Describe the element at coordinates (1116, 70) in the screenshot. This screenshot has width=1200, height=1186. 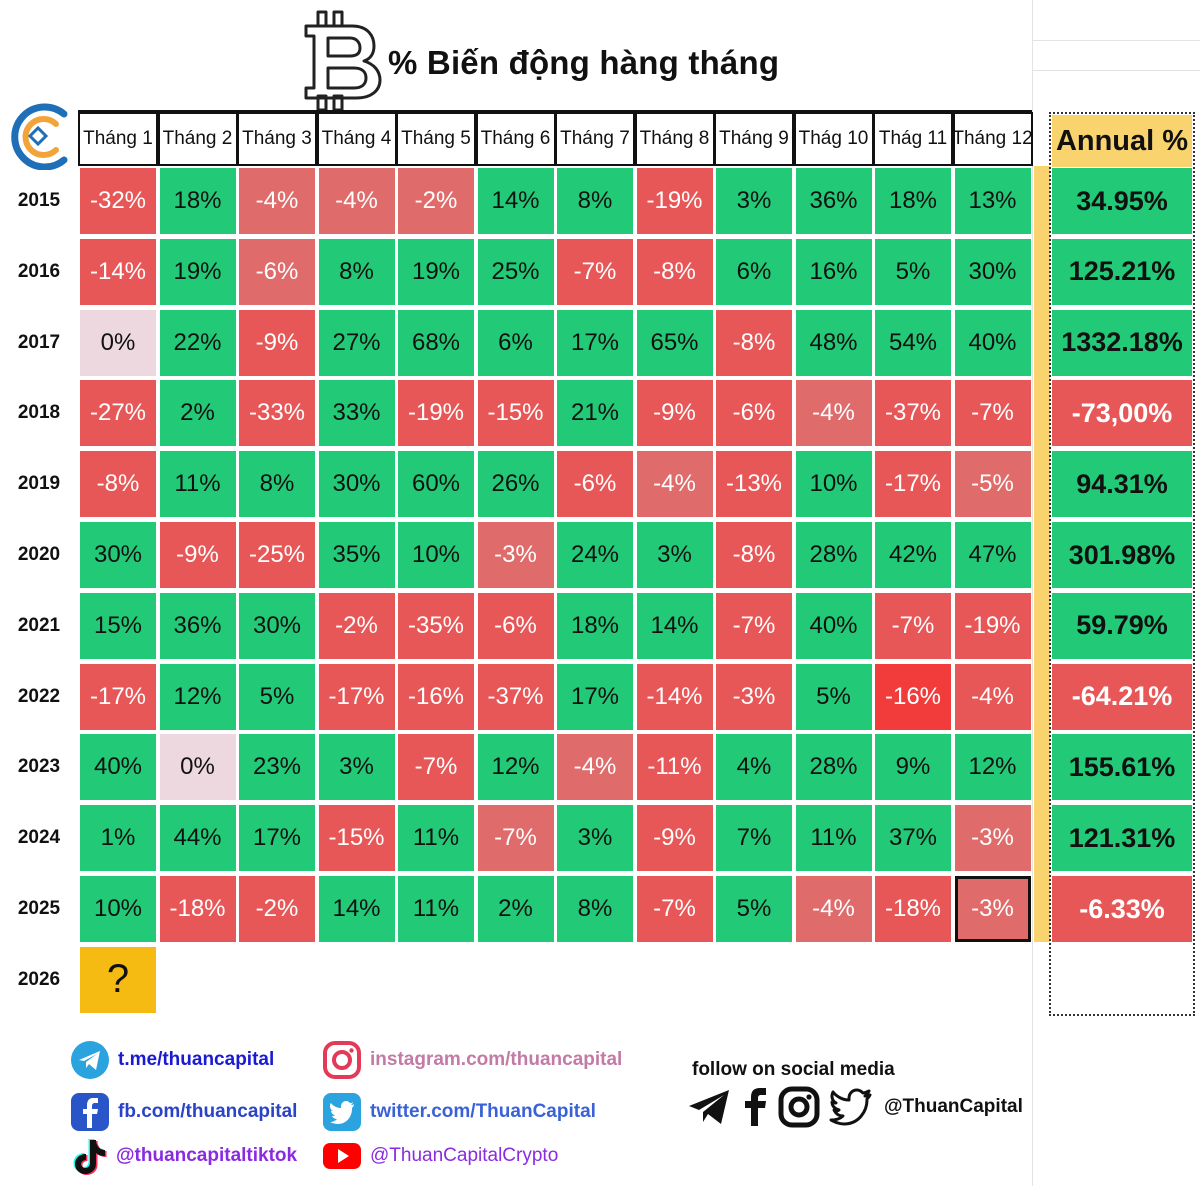
I see `sheet-gridline` at that location.